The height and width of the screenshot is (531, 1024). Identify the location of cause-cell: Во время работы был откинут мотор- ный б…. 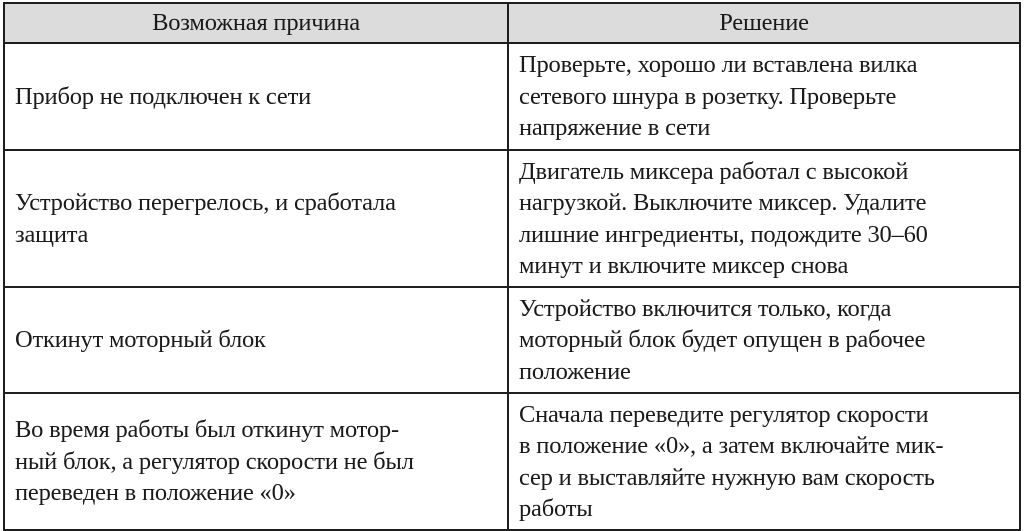
(256, 461).